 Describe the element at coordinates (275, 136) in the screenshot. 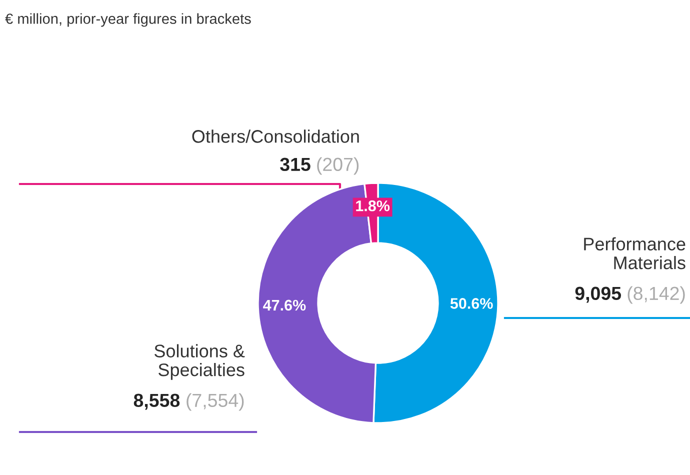

I see `slice-label: Others/Consolidation` at that location.